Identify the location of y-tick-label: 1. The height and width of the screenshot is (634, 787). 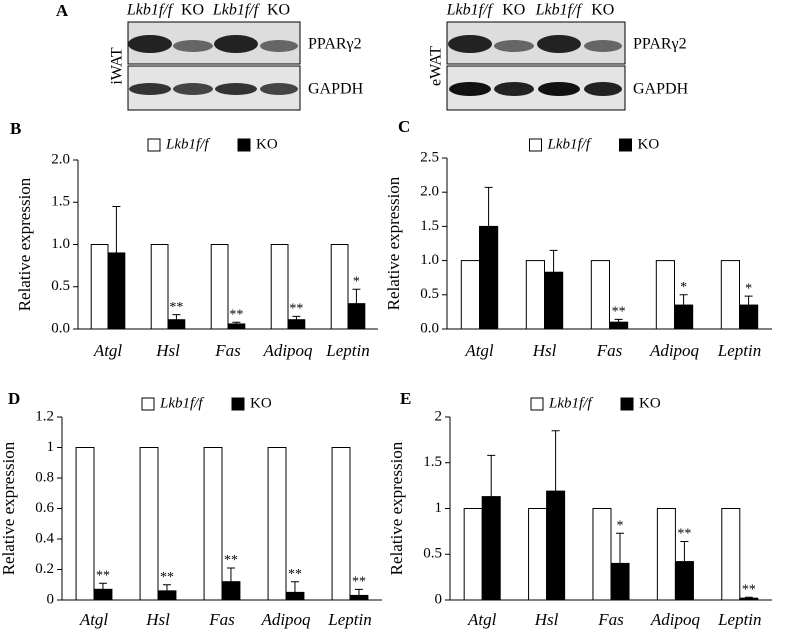
(51, 447).